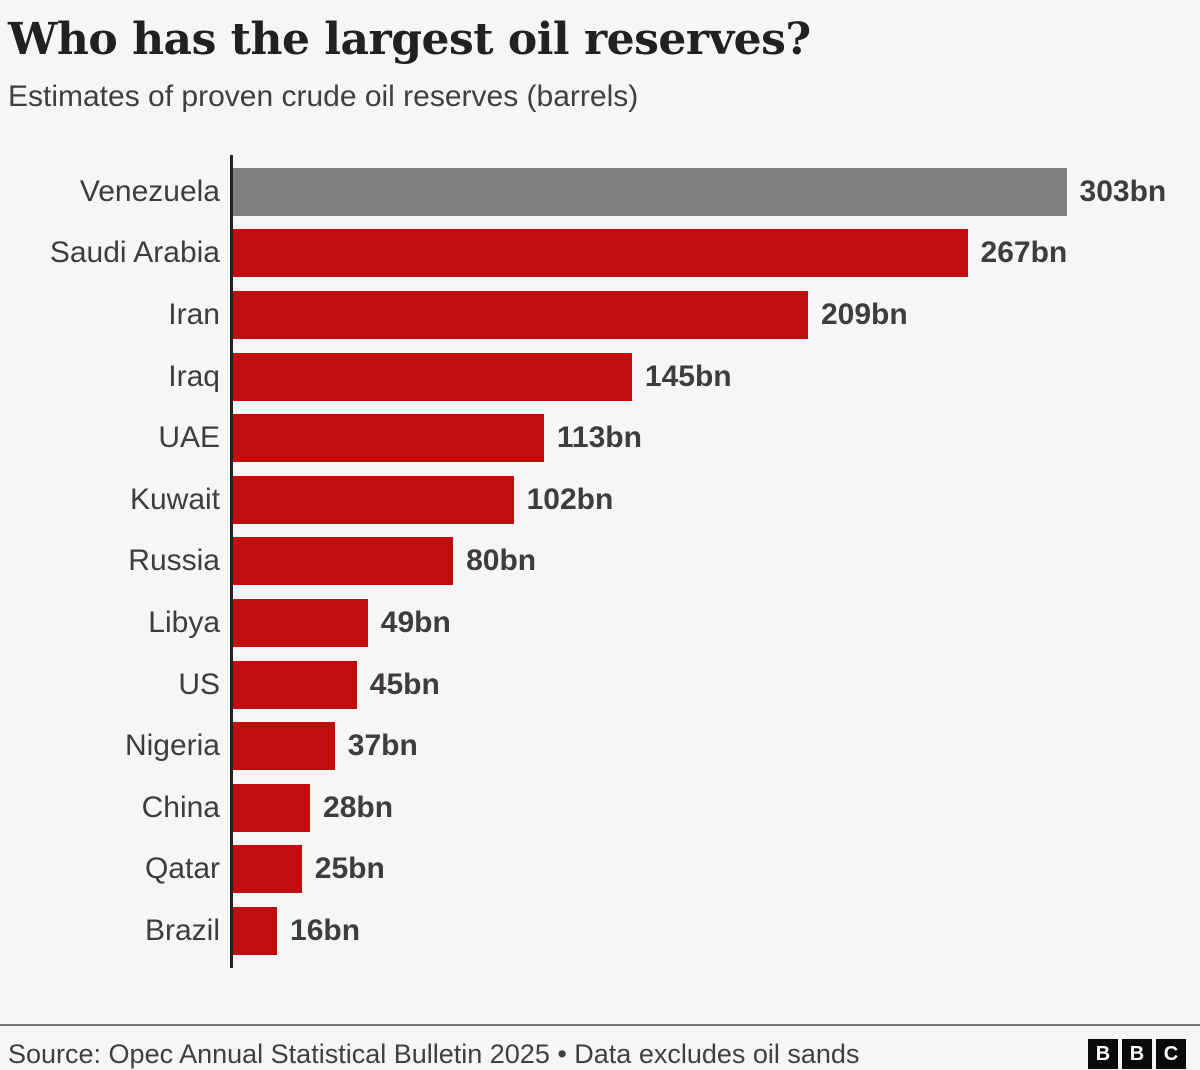 The width and height of the screenshot is (1200, 1070). What do you see at coordinates (1123, 191) in the screenshot?
I see `value-label: 303bn` at bounding box center [1123, 191].